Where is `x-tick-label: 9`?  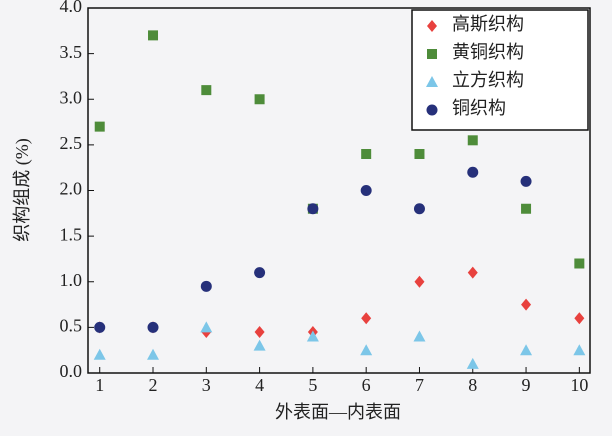 x-tick-label: 9 is located at coordinates (526, 385).